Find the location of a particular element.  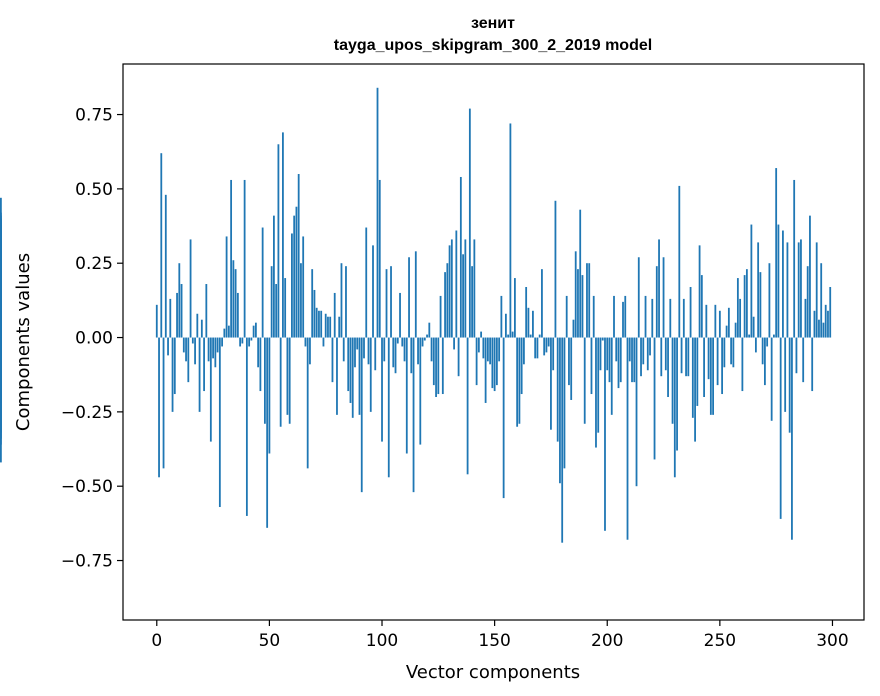

y-axis-label: Components values is located at coordinates (23, 342).